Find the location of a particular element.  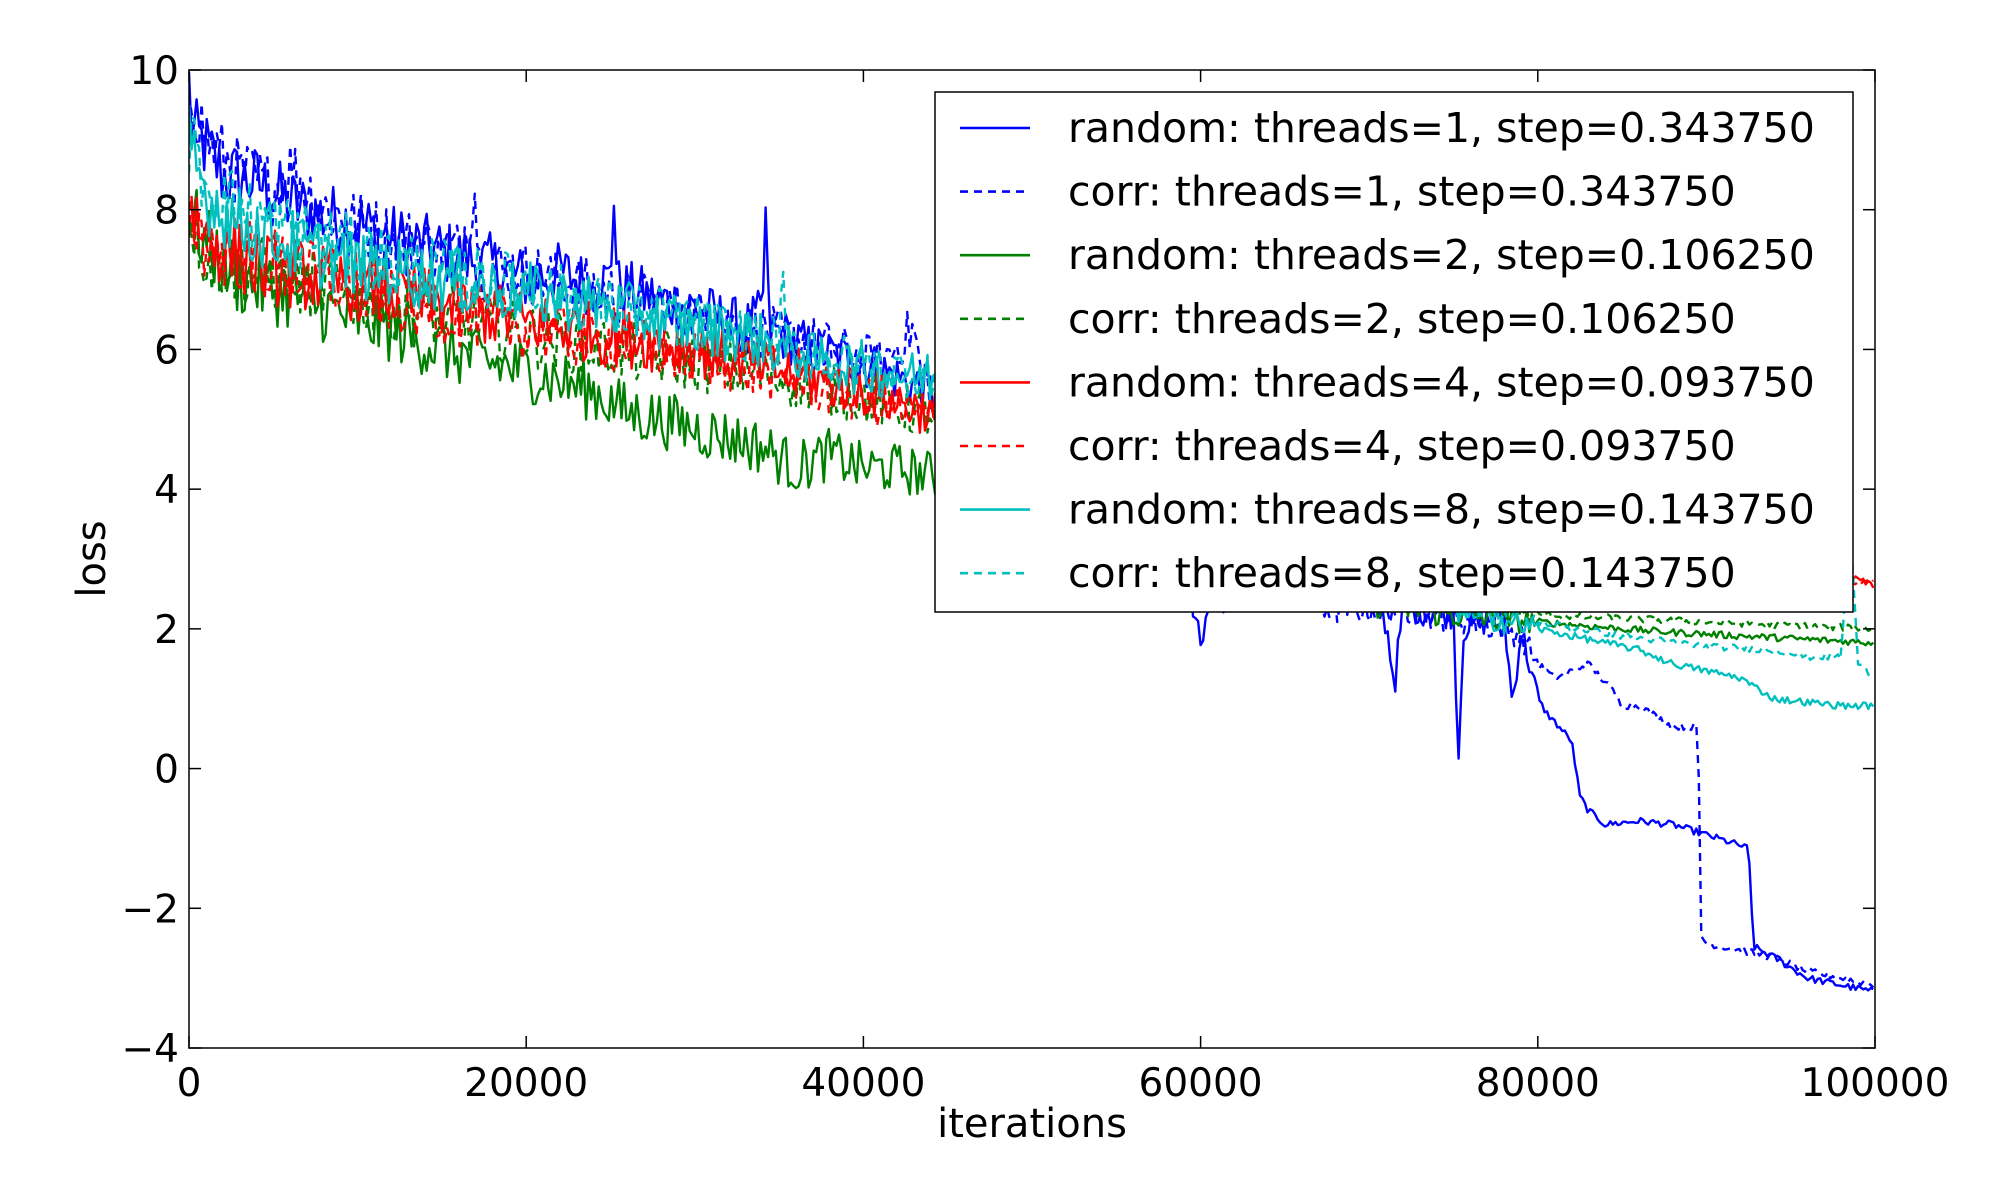

x-tick-label: 100000 is located at coordinates (1875, 1083).